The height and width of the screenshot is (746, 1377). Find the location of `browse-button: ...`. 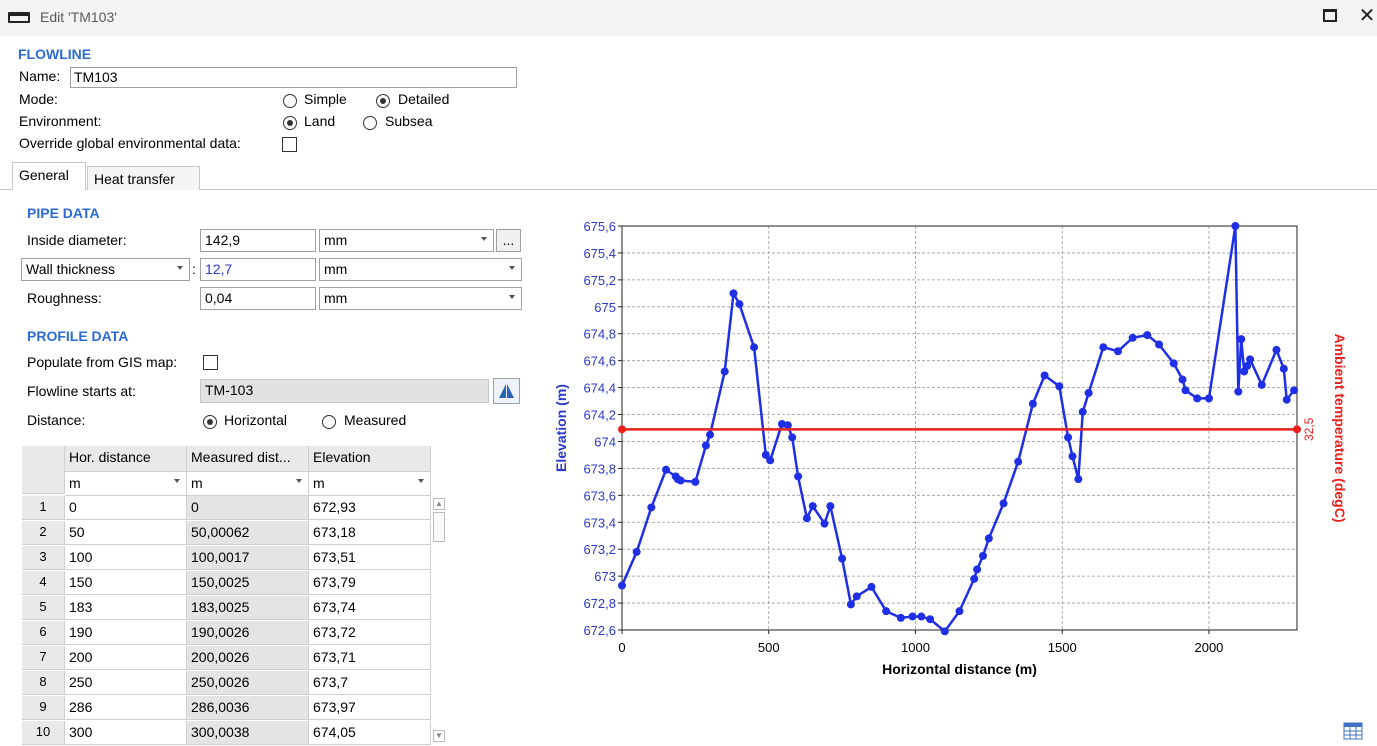

browse-button: ... is located at coordinates (508, 240).